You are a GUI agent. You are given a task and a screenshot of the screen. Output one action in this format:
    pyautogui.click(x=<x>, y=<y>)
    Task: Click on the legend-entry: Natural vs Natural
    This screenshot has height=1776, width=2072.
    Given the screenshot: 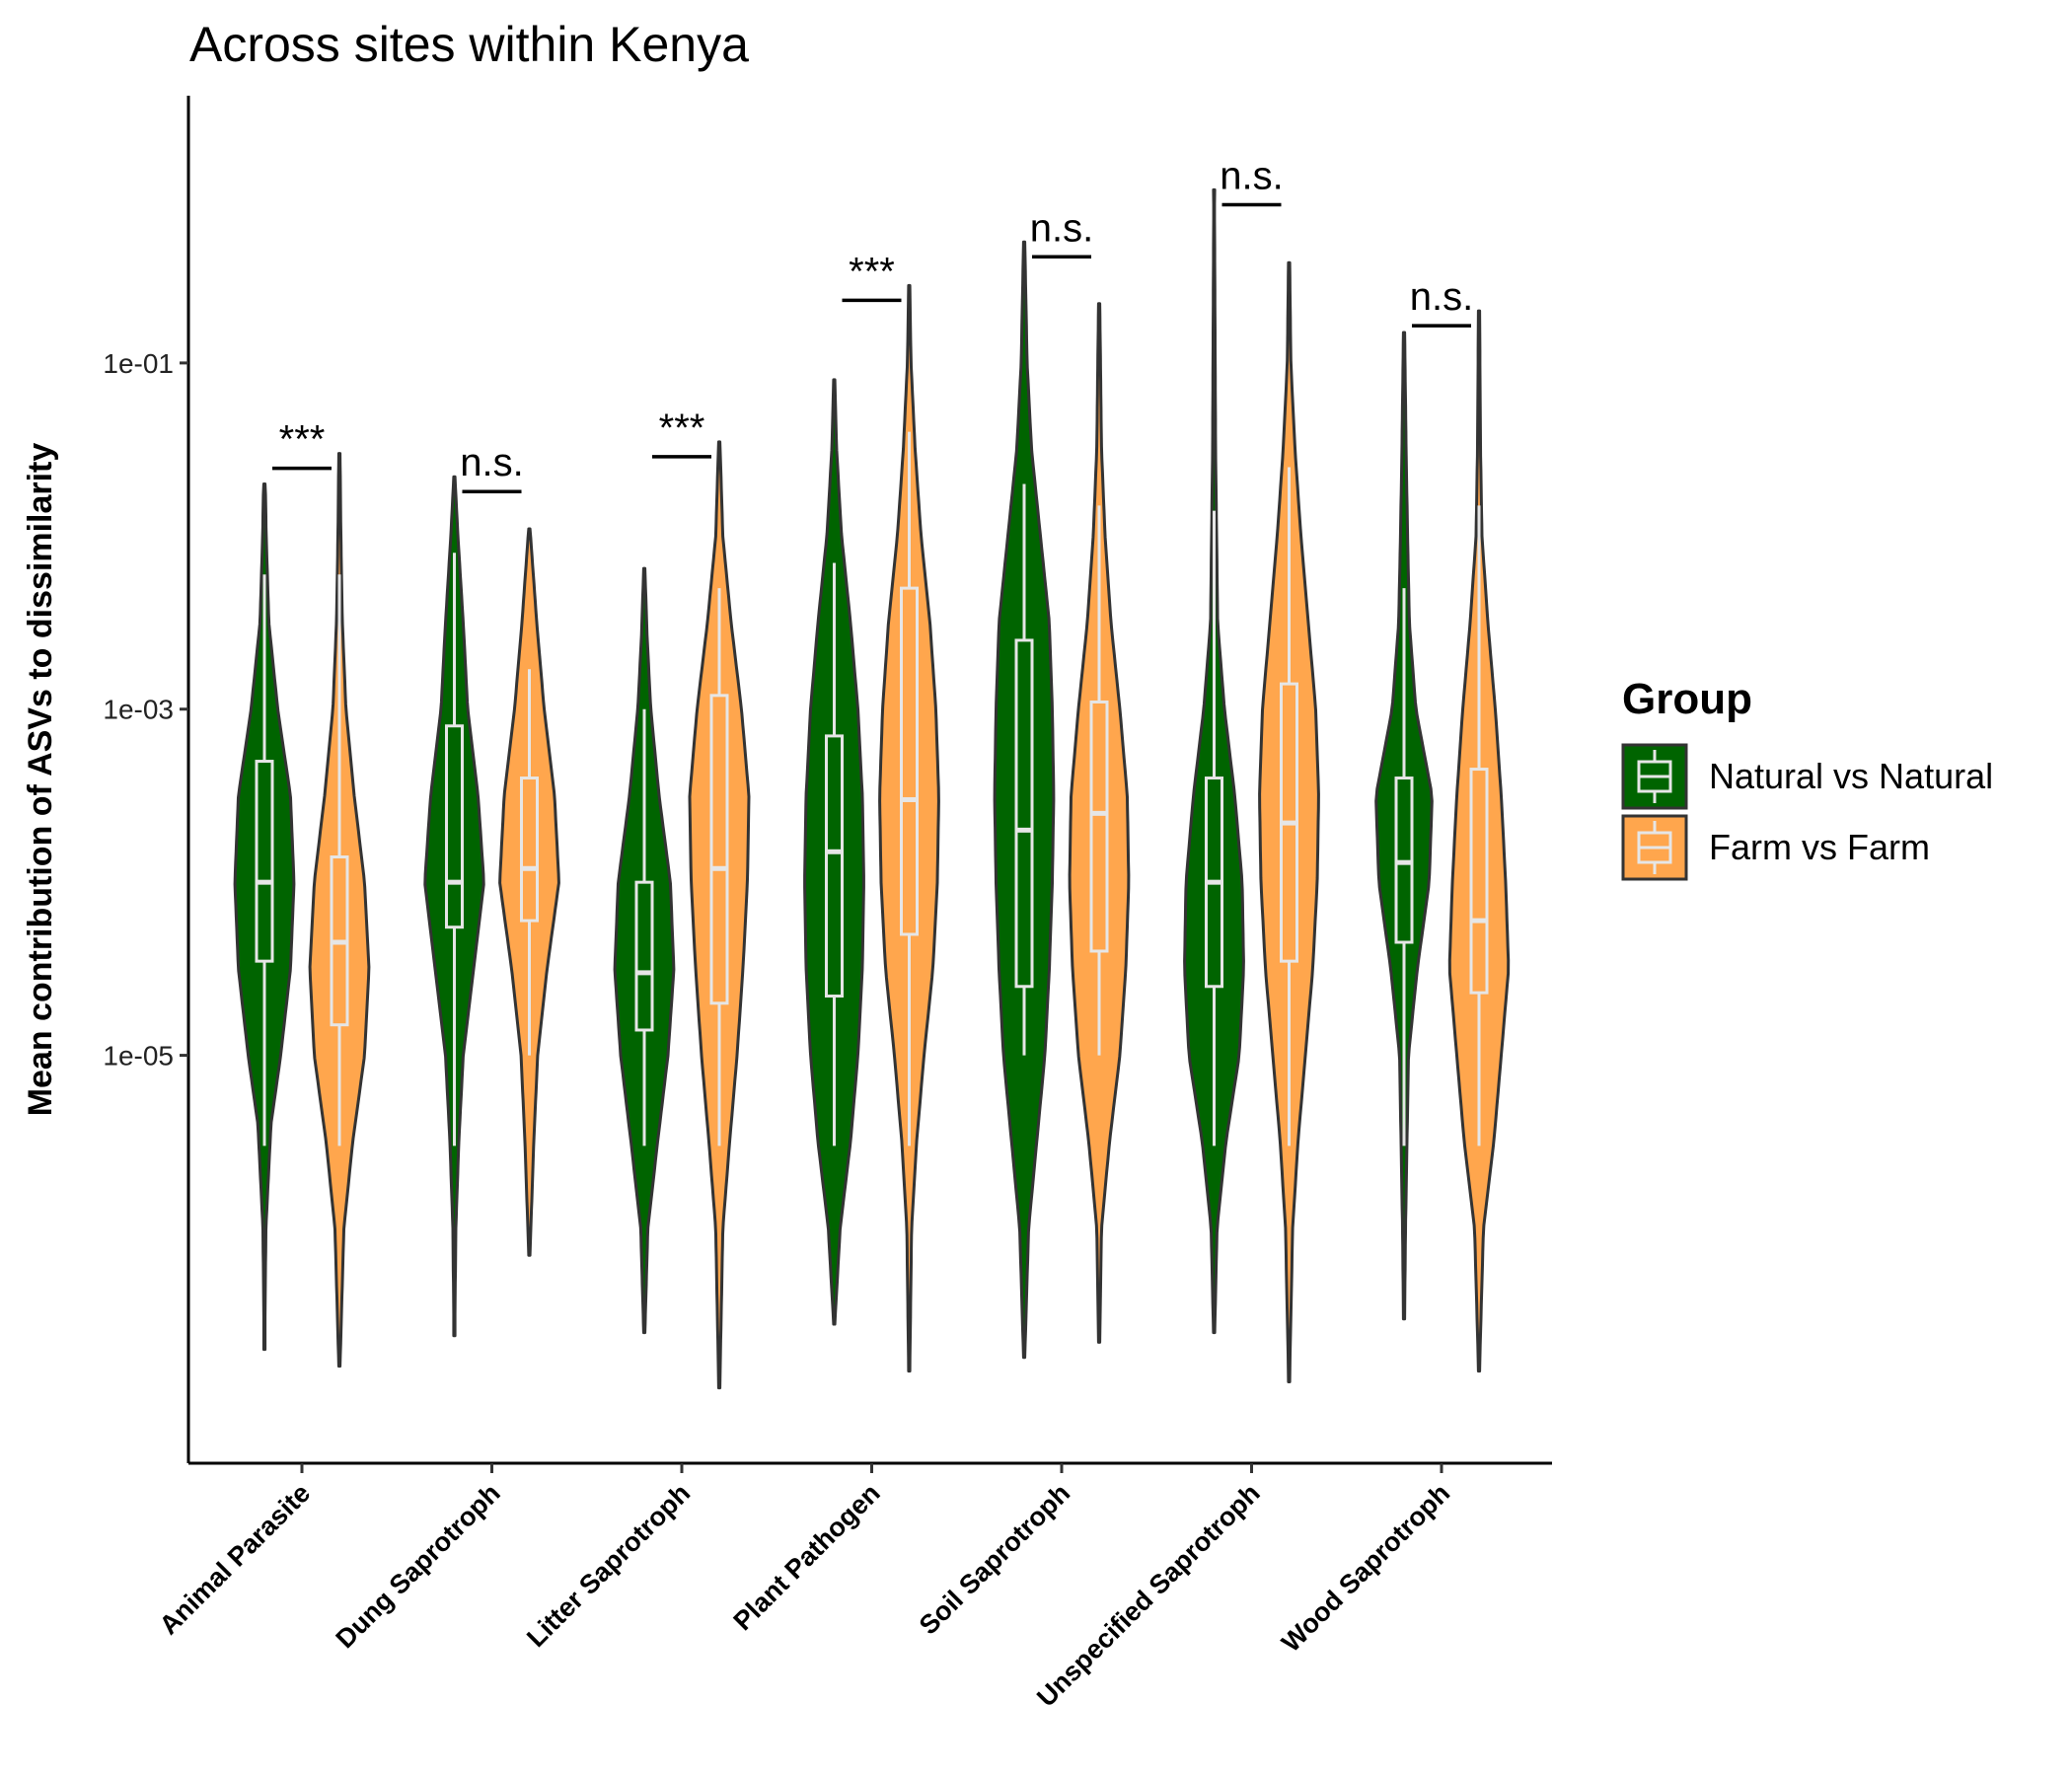 What is the action you would take?
    pyautogui.click(x=1807, y=777)
    